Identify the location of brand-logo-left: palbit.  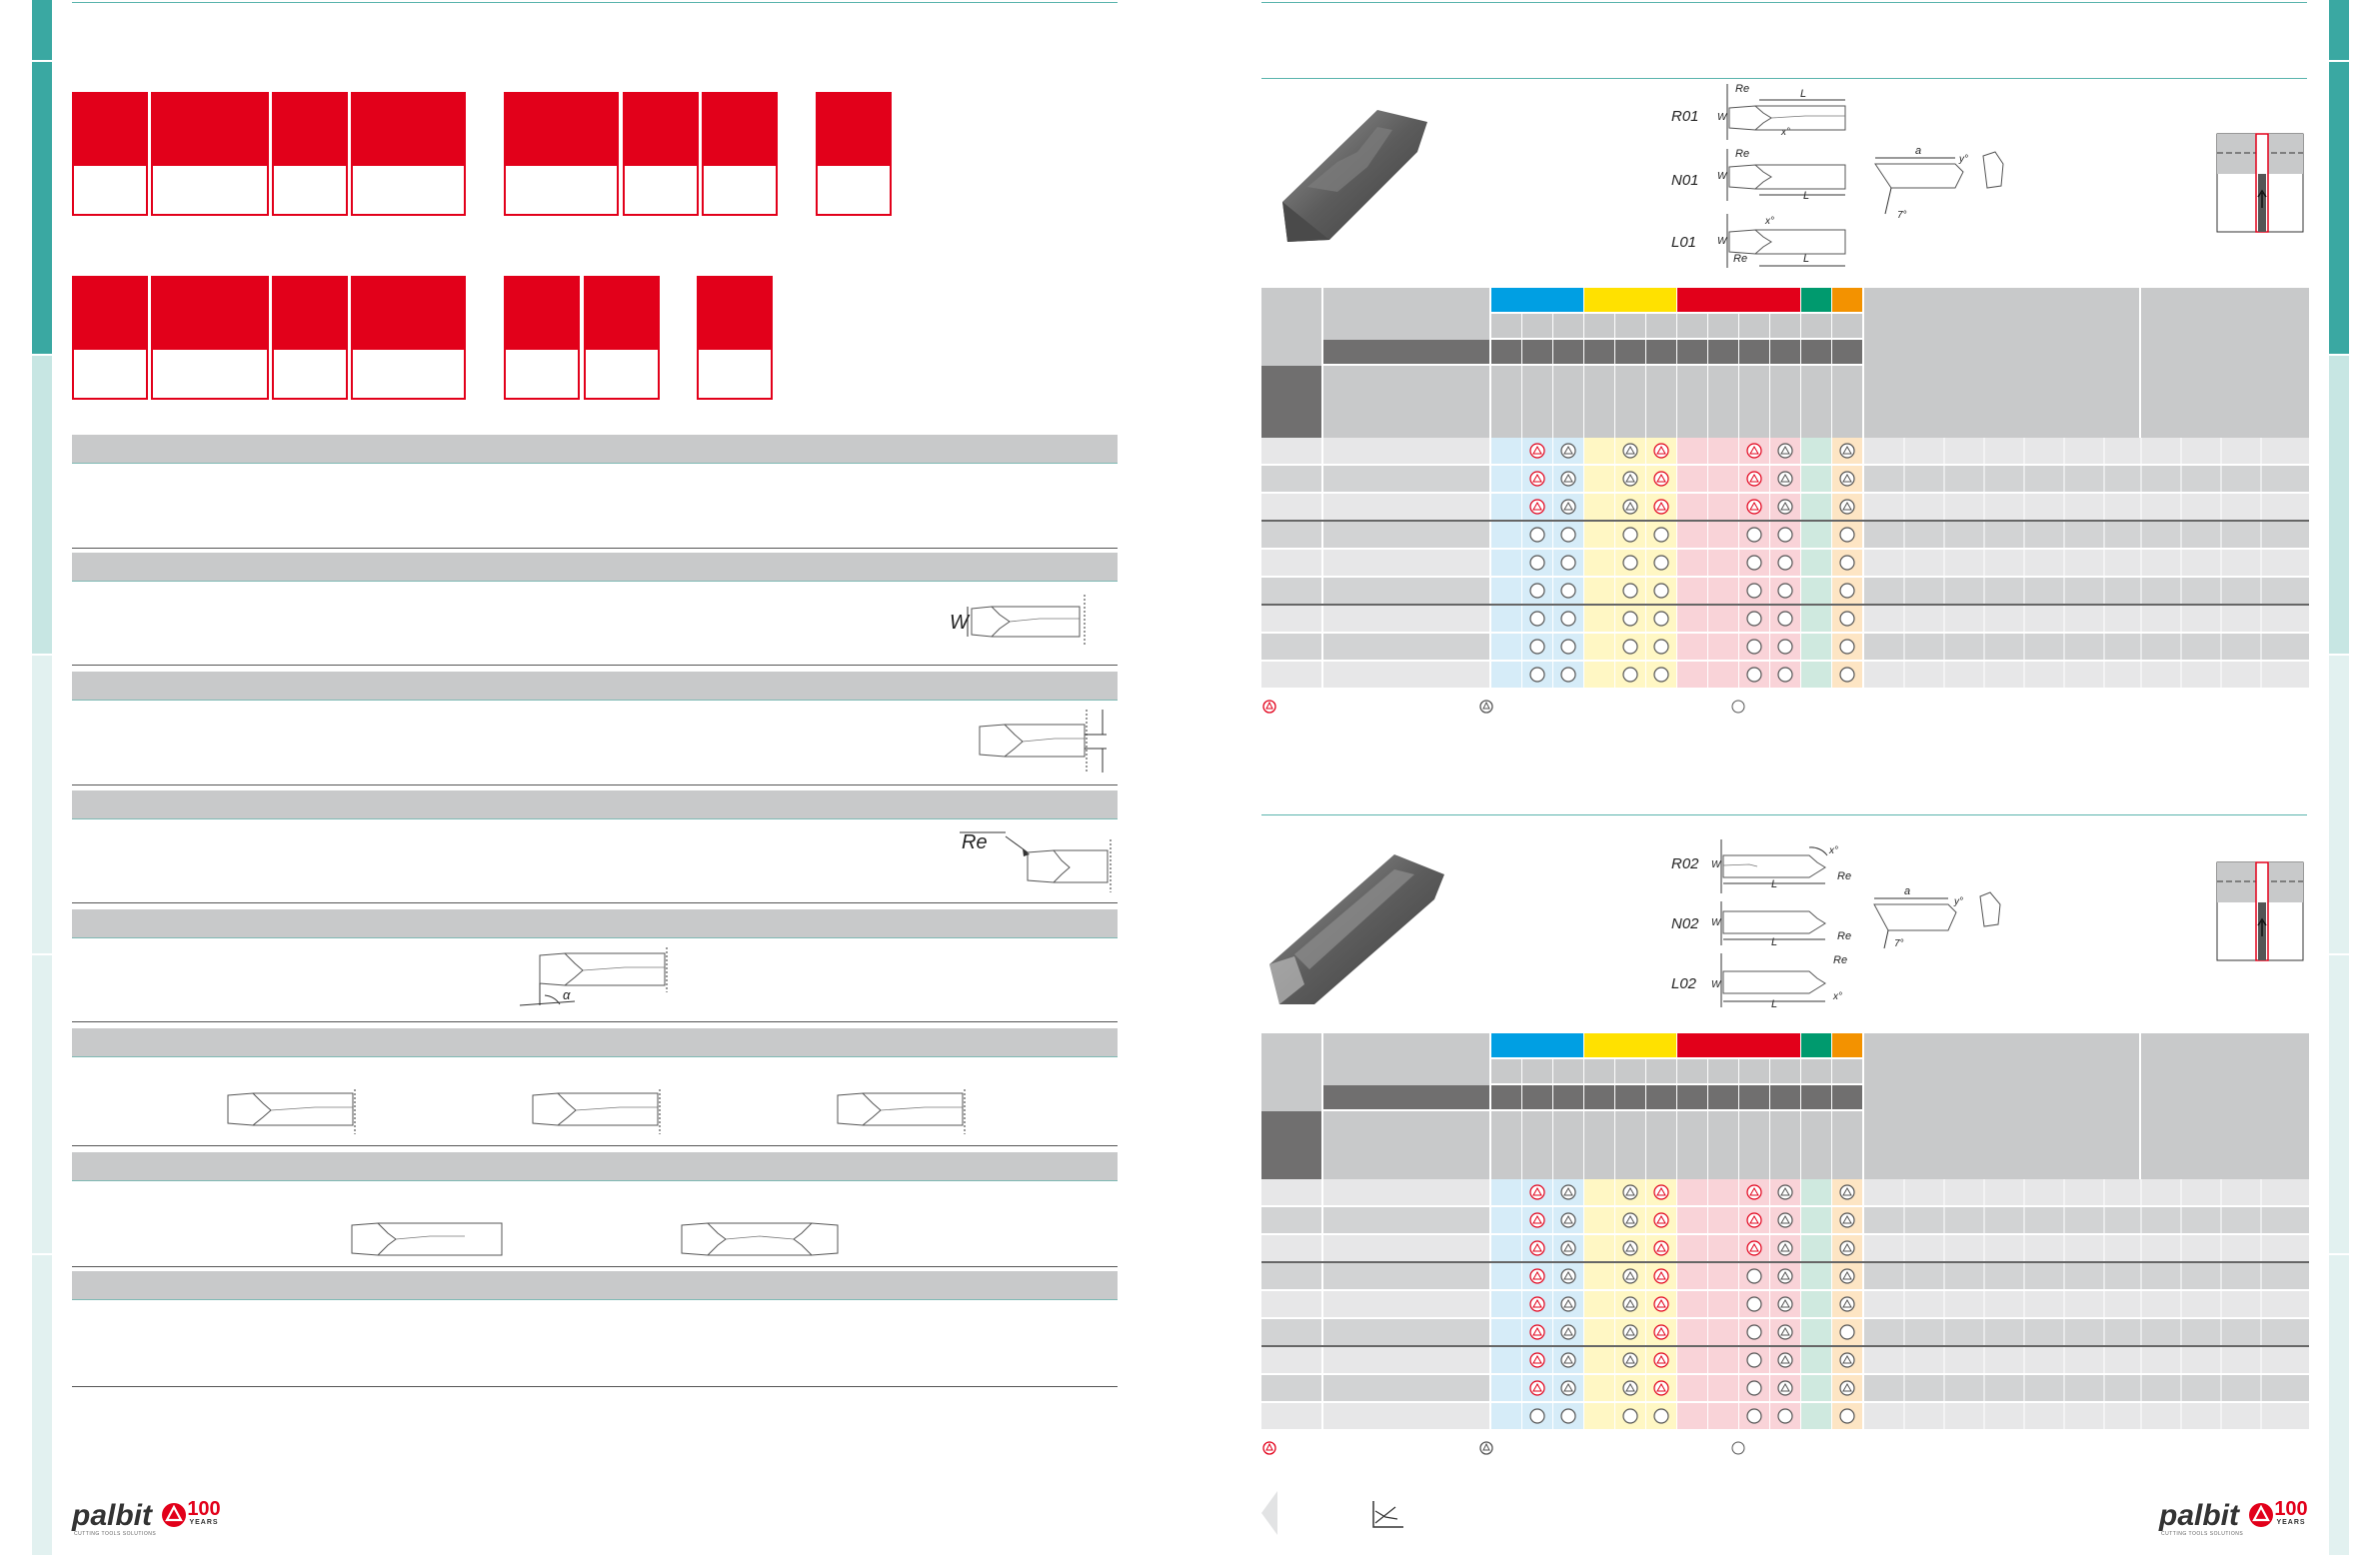
(112, 1516).